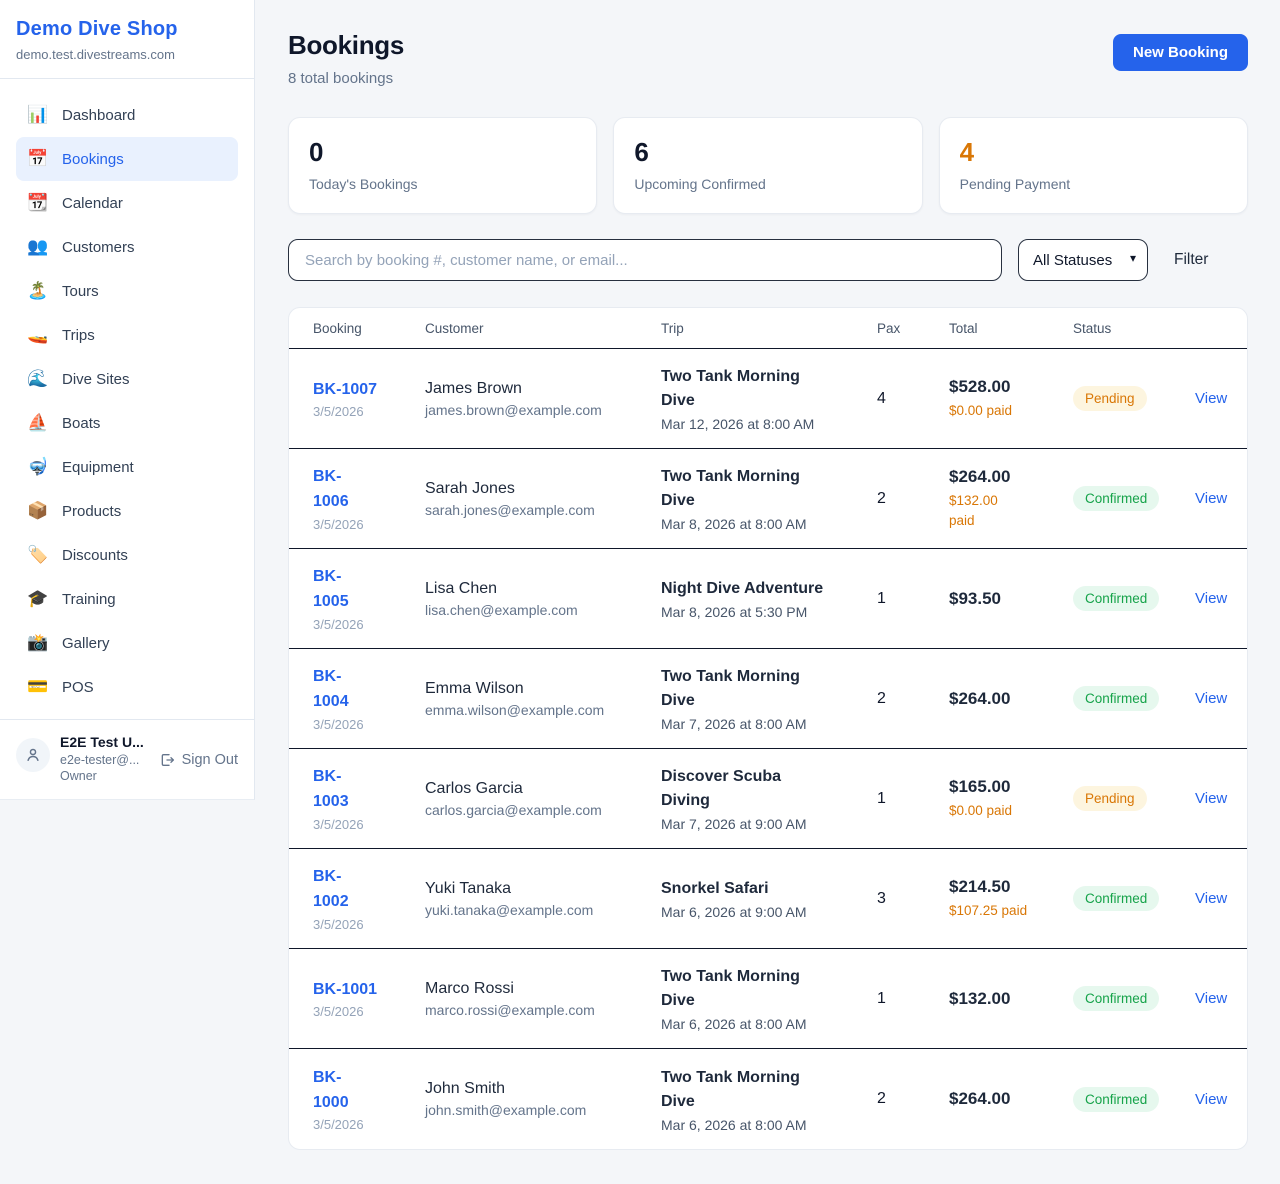 The height and width of the screenshot is (1184, 1280). I want to click on filter-row: All Statuses ▾ Filter, so click(768, 260).